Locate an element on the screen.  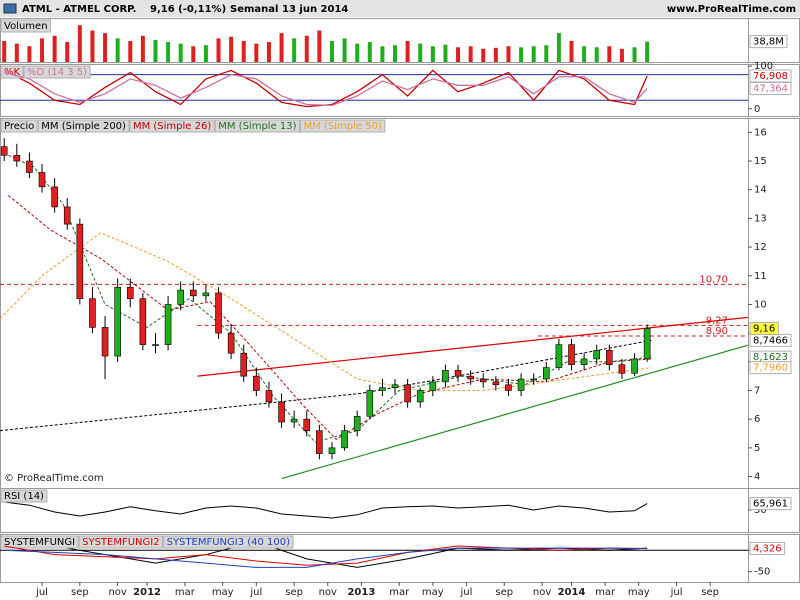
value-label: 7,7960 is located at coordinates (770, 368).